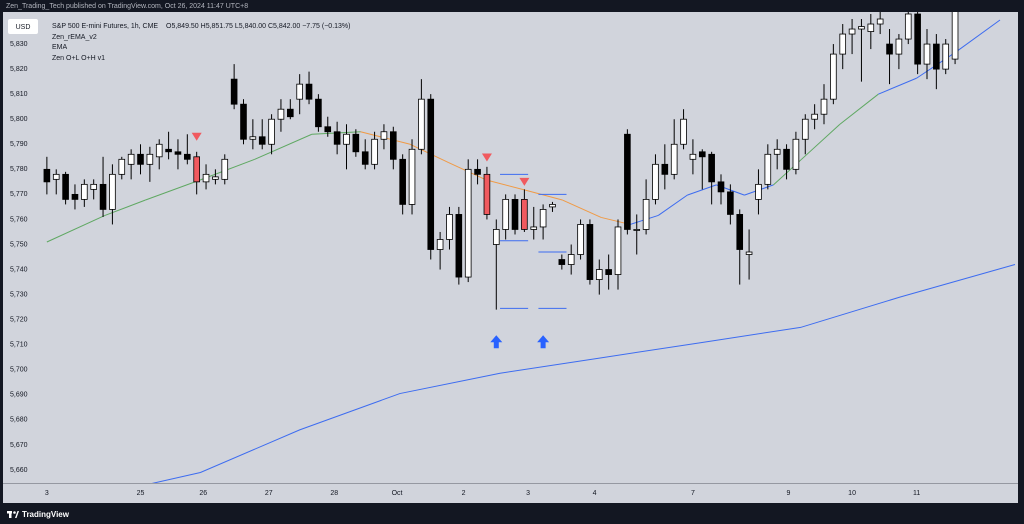  Describe the element at coordinates (595, 493) in the screenshot. I see `x-tick-label: 4` at that location.